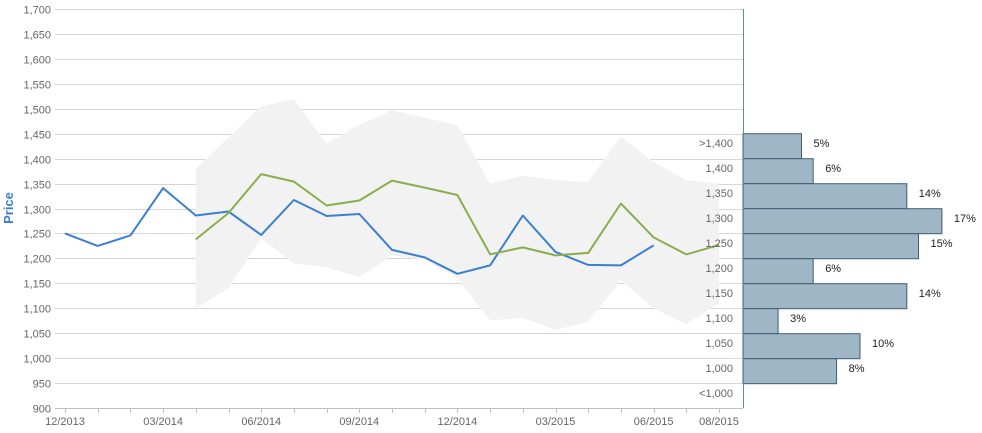 The image size is (982, 433). Describe the element at coordinates (942, 244) in the screenshot. I see `histogram-bar-label: 15%` at that location.